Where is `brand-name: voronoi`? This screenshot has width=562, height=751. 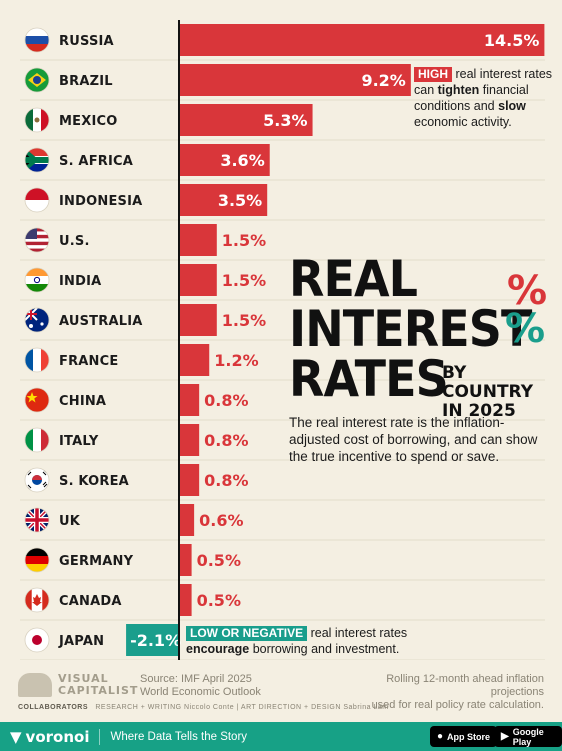
brand-name: voronoi is located at coordinates (57, 736).